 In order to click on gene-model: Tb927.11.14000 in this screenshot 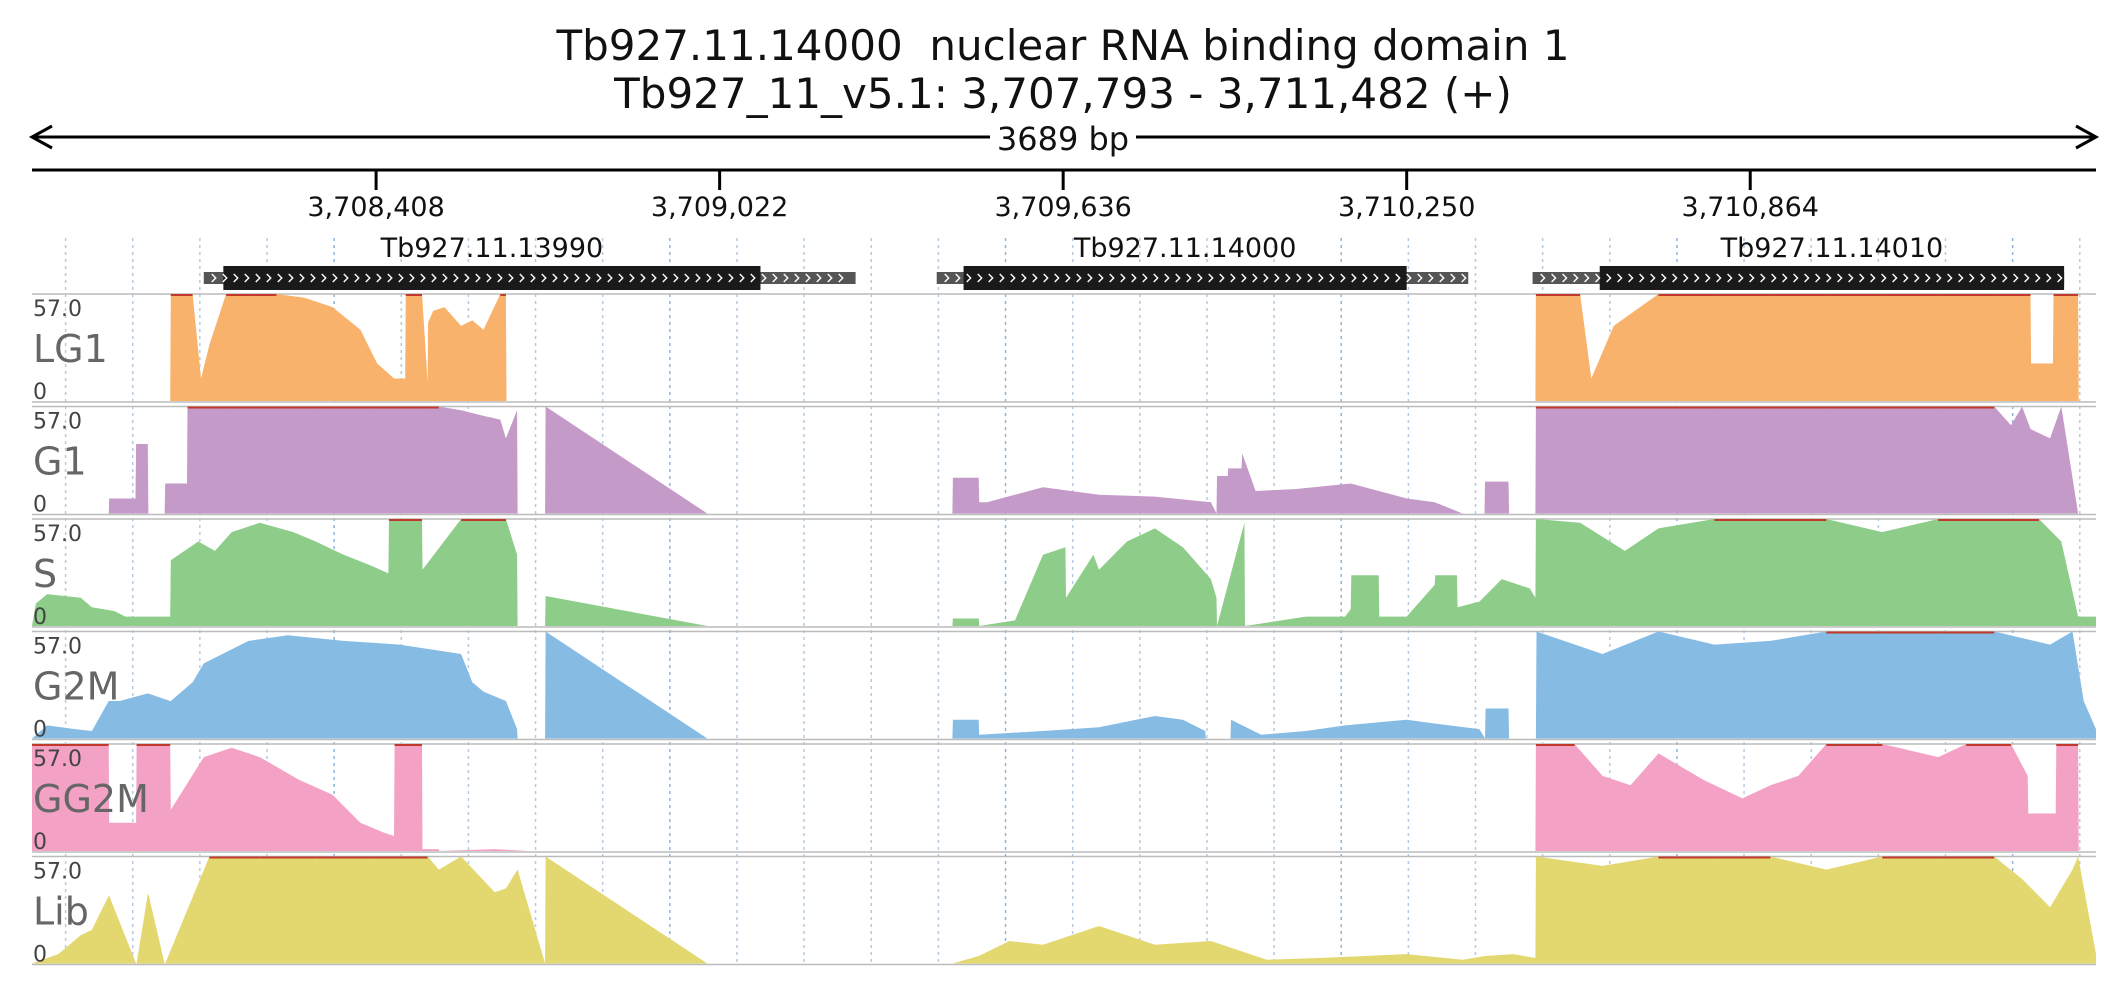, I will do `click(1202, 261)`.